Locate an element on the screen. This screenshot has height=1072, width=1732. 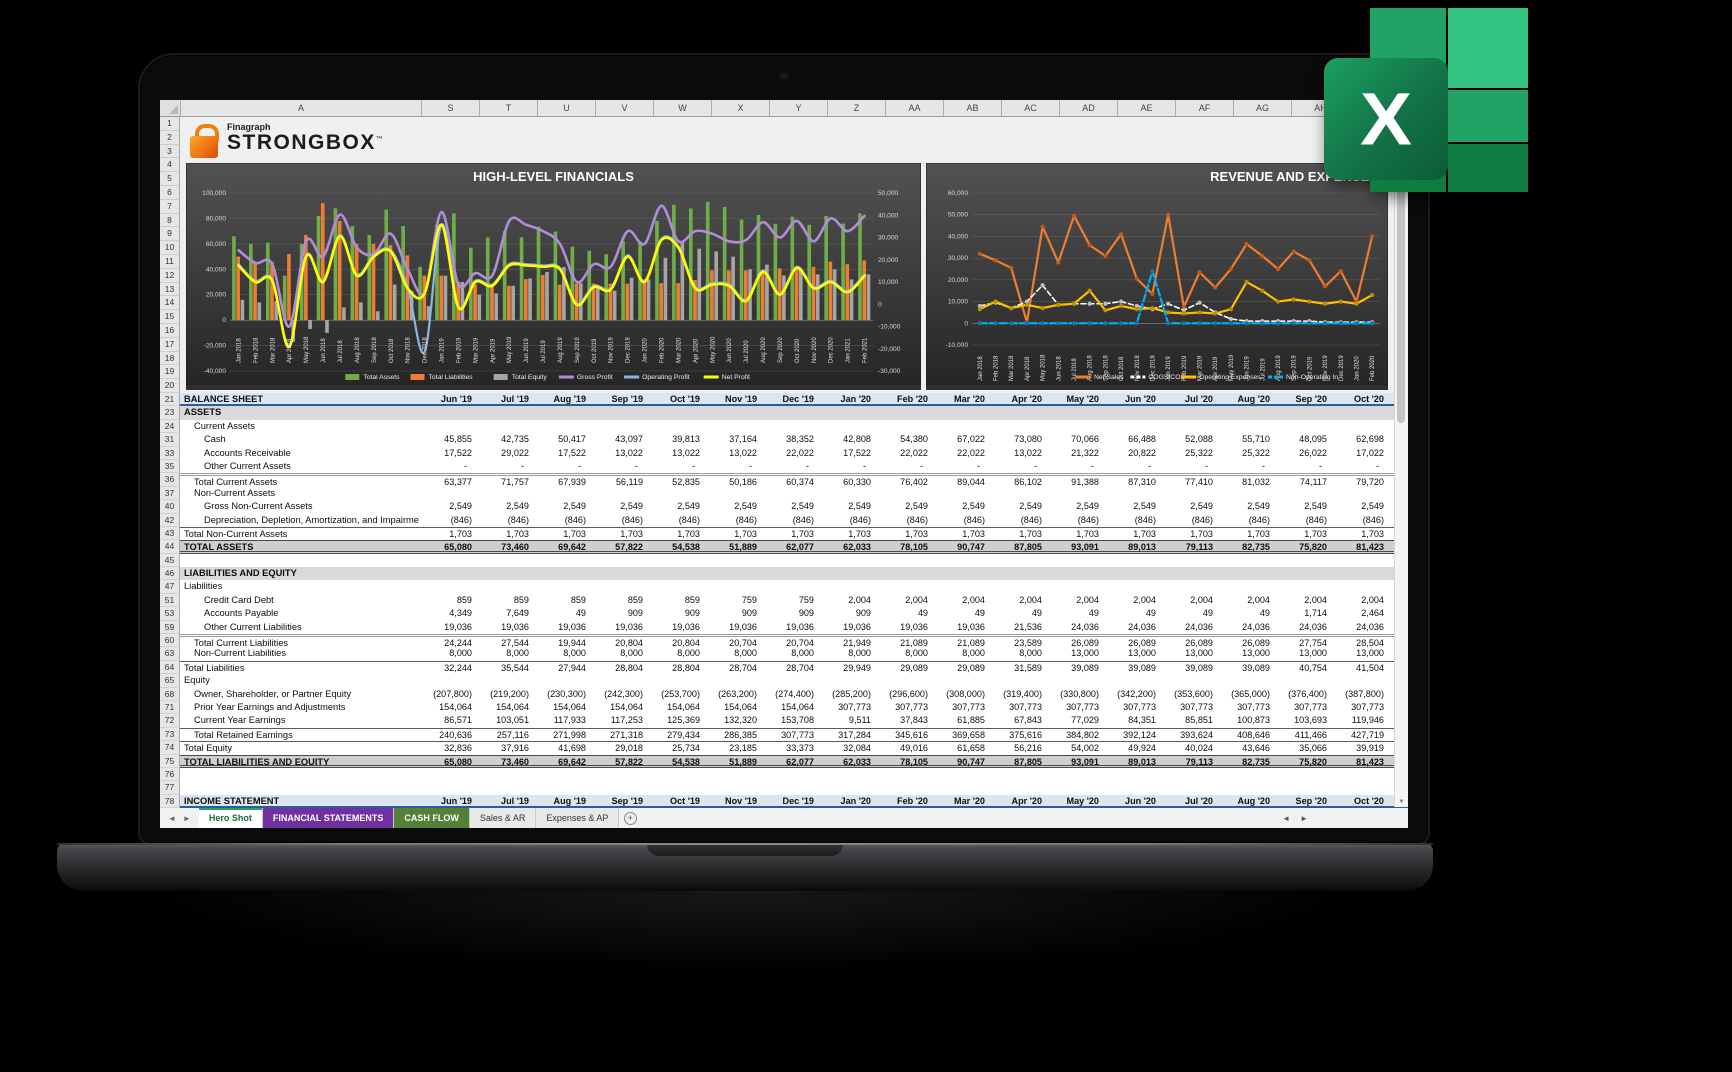
row-number-7: 7 is located at coordinates (170, 206).